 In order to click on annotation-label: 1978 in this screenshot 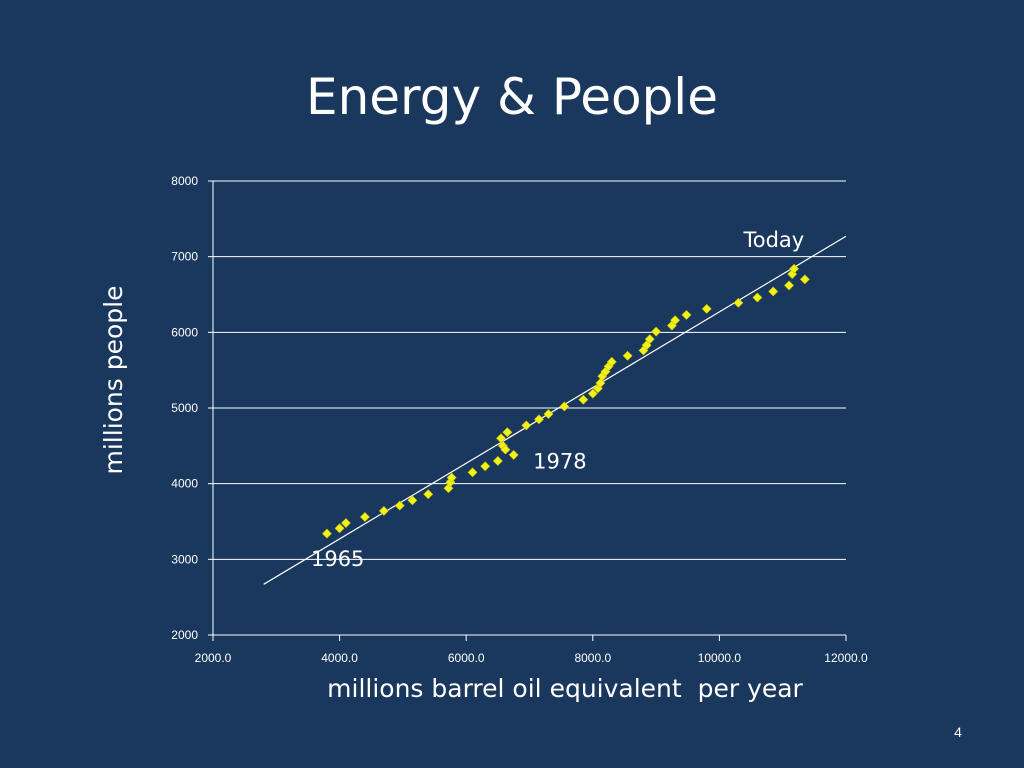, I will do `click(559, 462)`.